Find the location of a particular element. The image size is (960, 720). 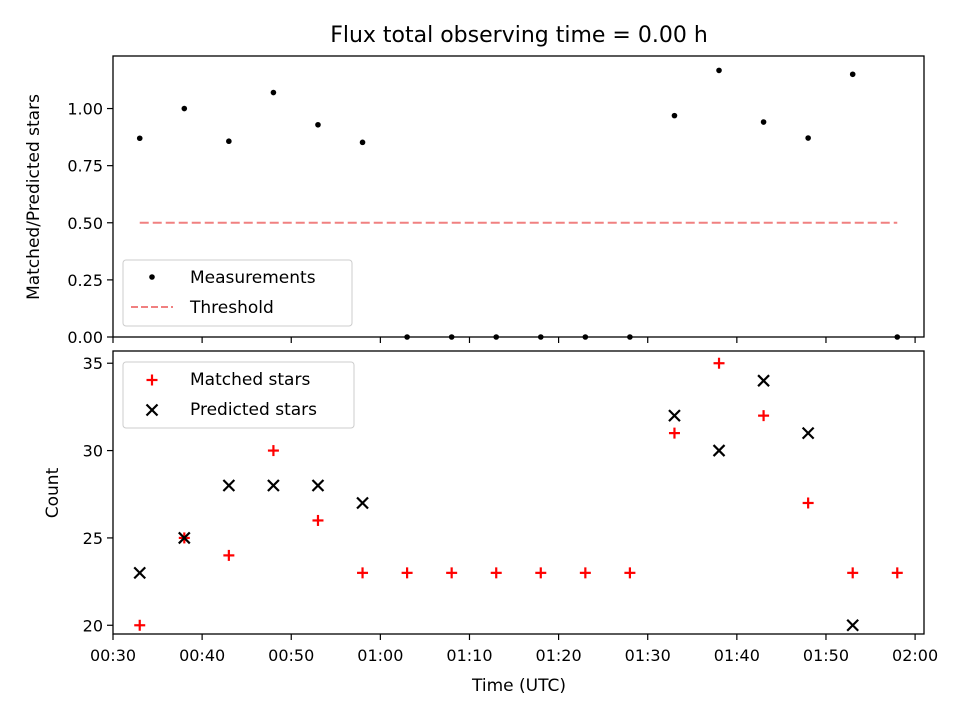

legend-predicted-marker is located at coordinates (152, 410).